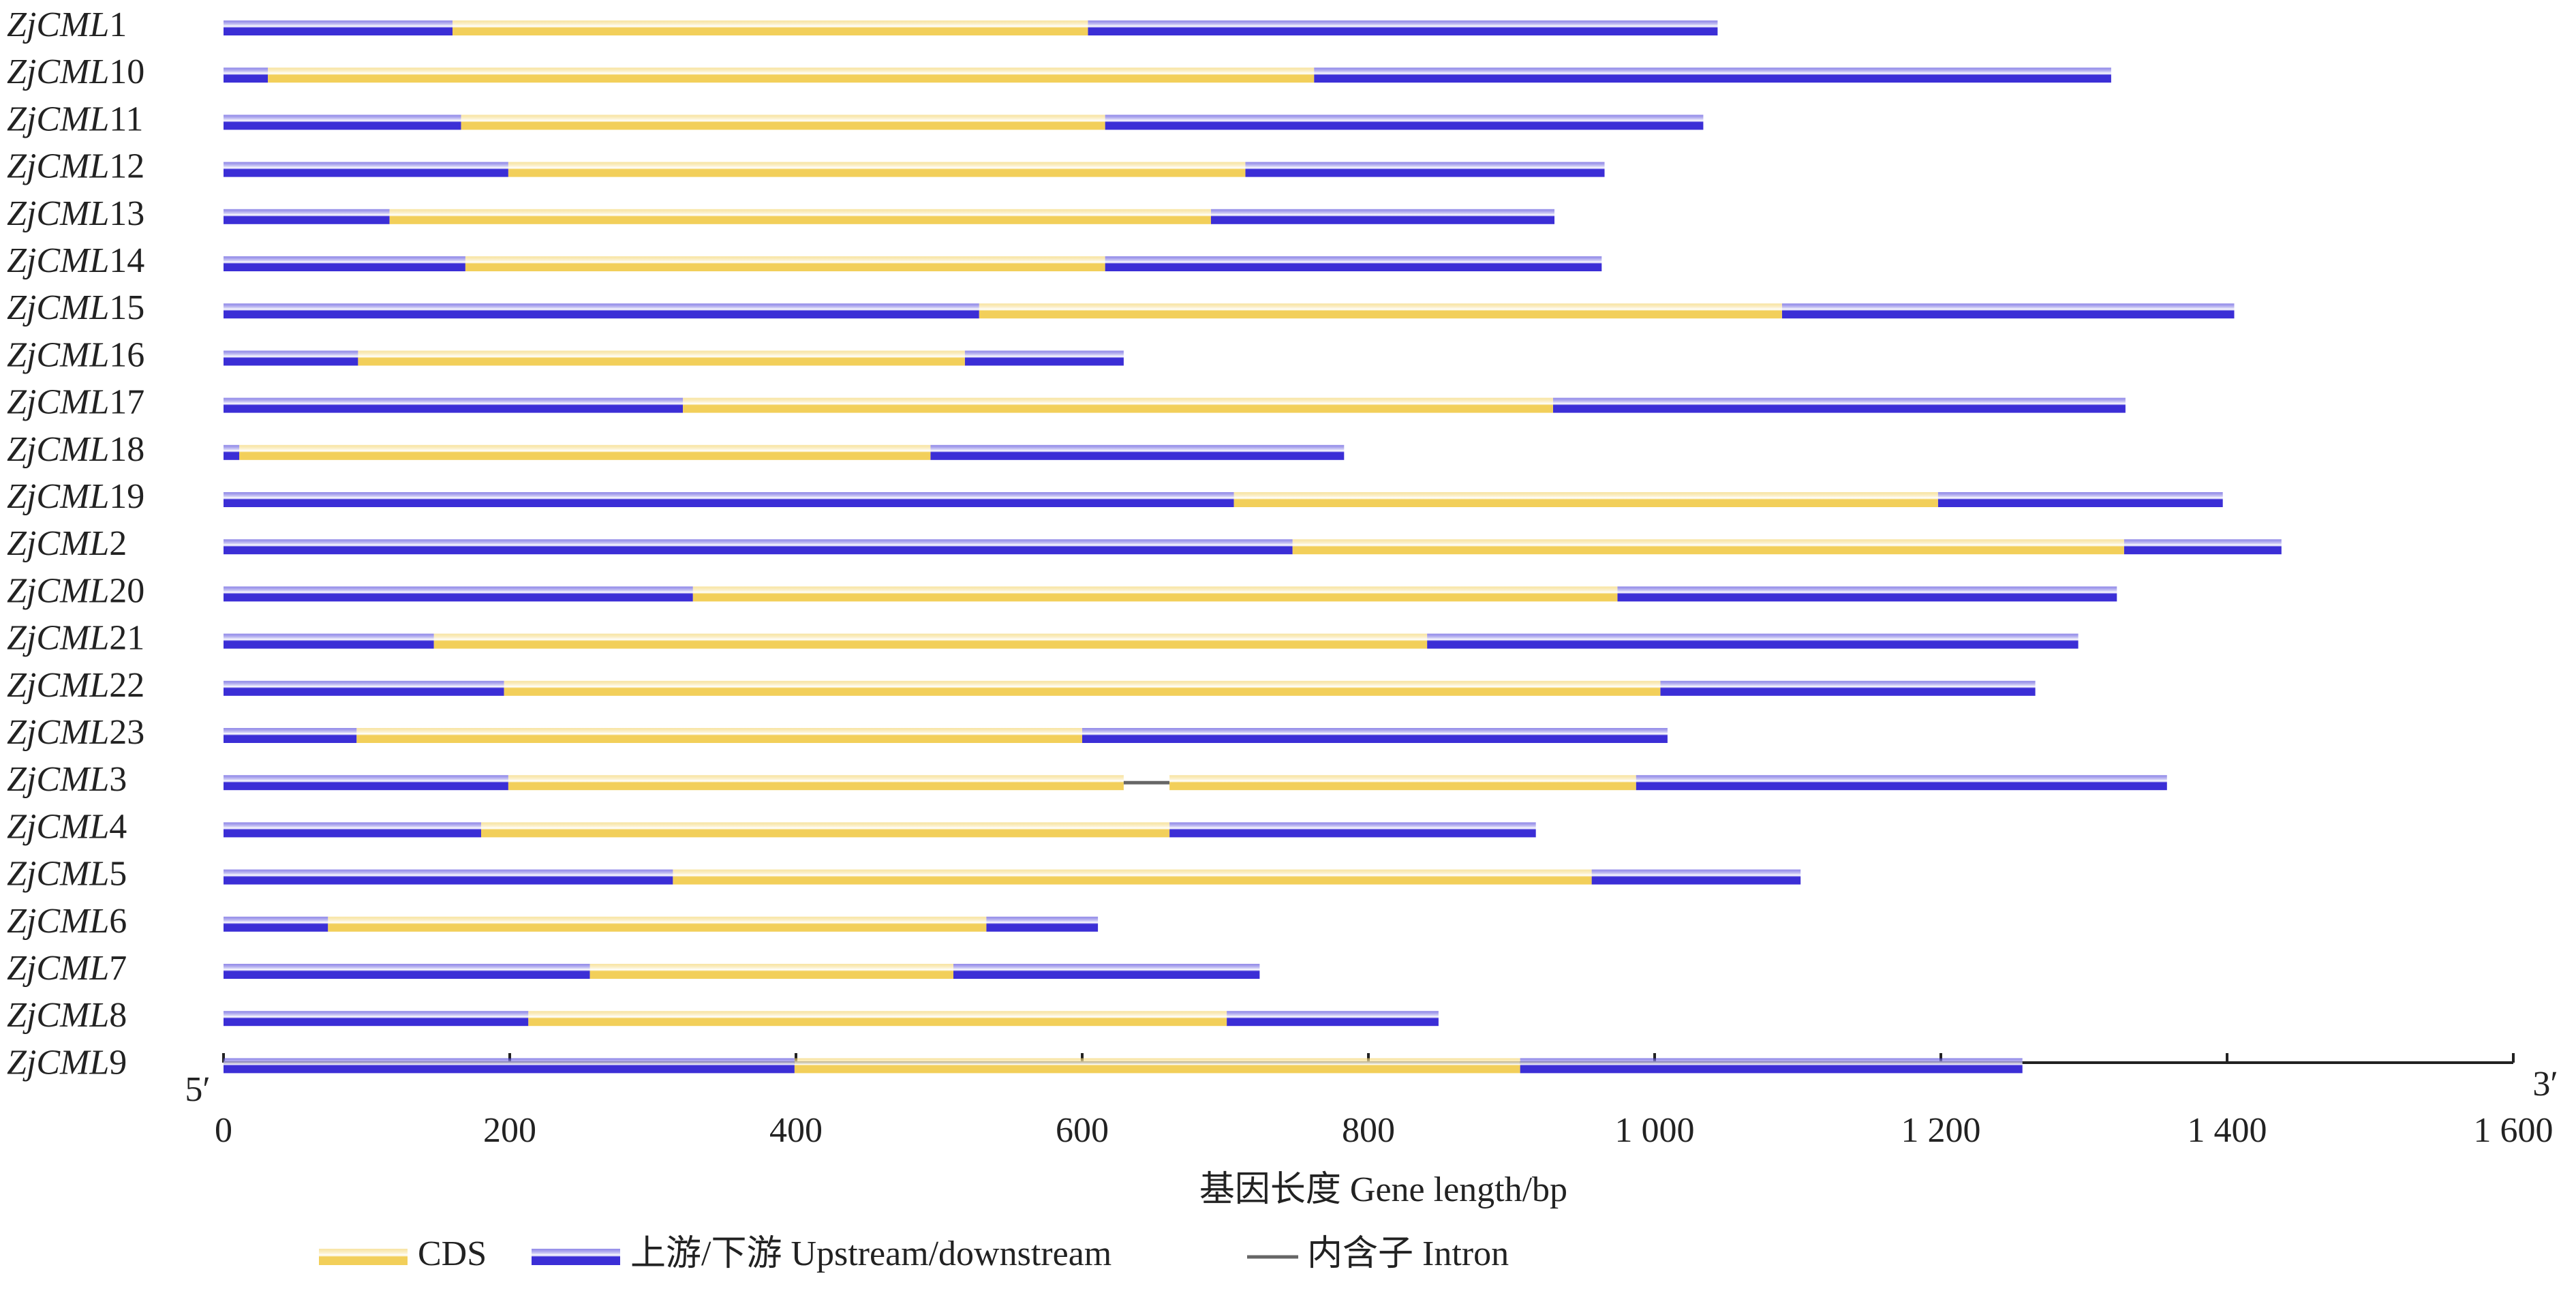 Image resolution: width=2576 pixels, height=1291 pixels. Describe the element at coordinates (1655, 1130) in the screenshot. I see `x-tick-label: 1 000` at that location.